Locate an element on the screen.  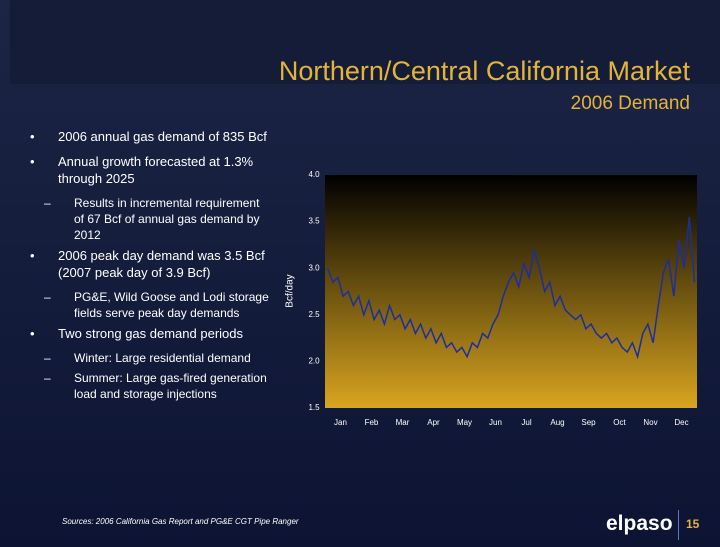
x-tick-label: Mar is located at coordinates (403, 422).